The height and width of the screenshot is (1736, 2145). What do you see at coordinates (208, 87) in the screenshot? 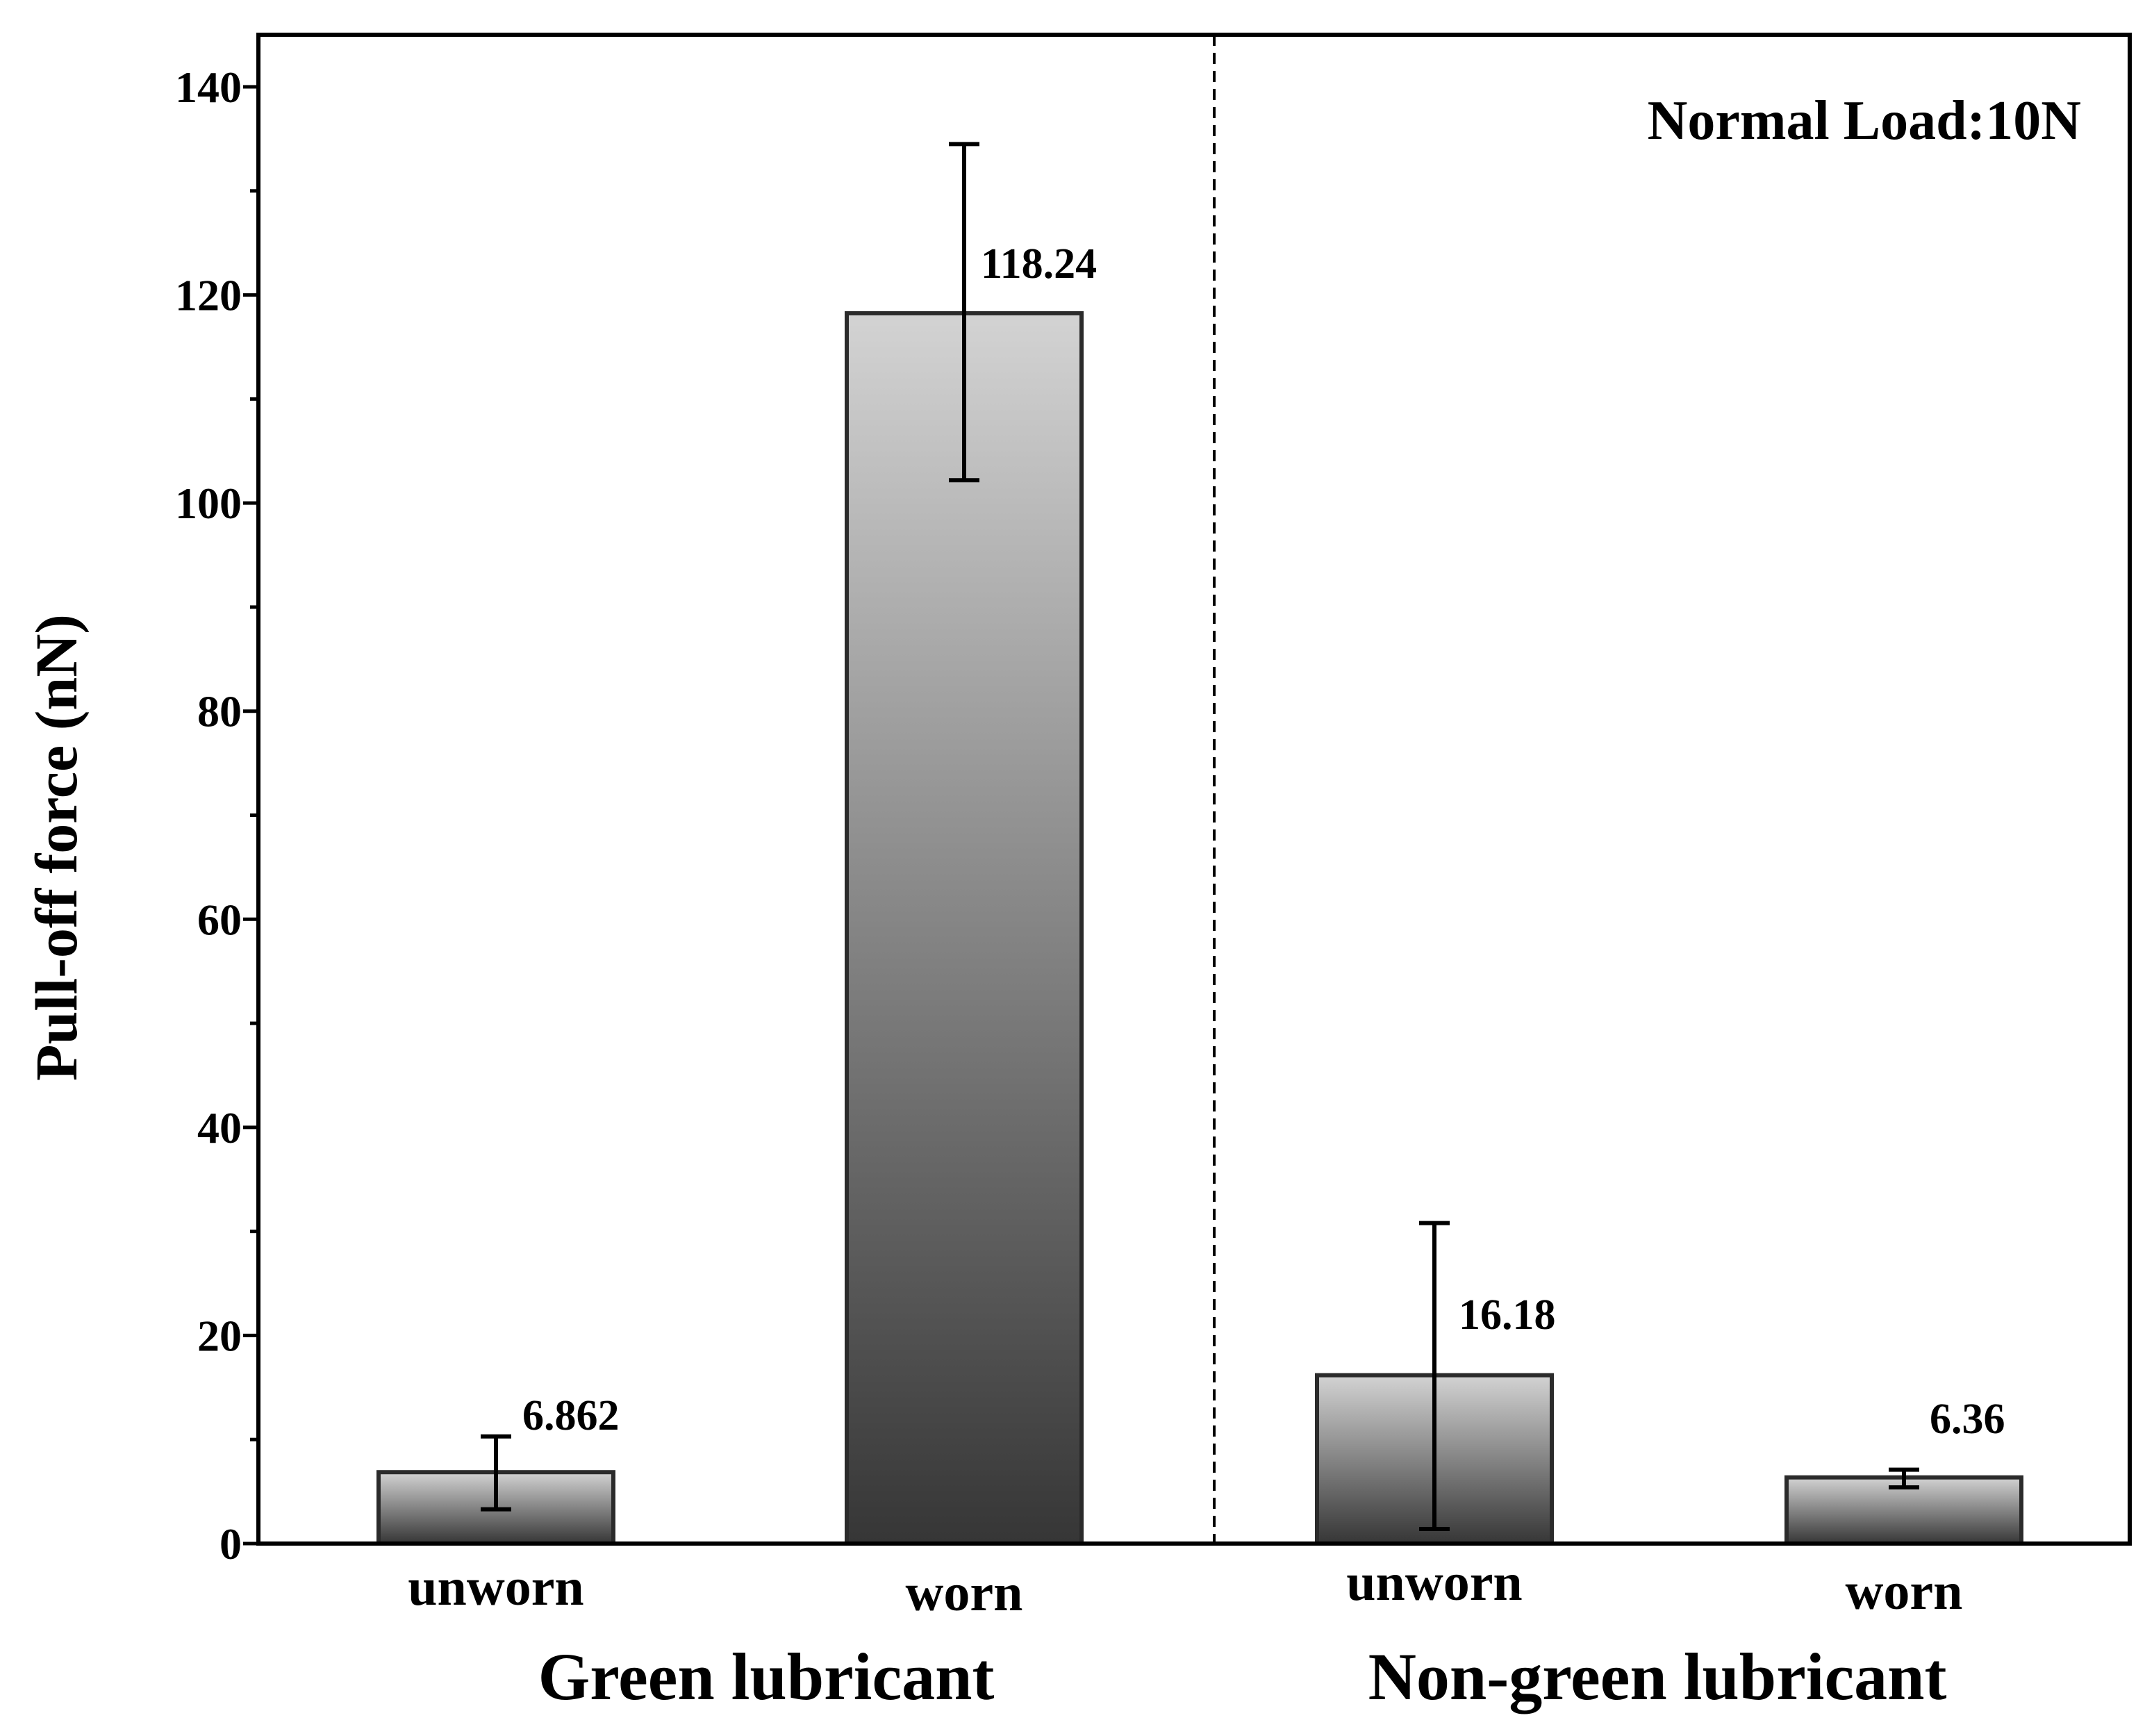
I see `y-tick-label: 140` at bounding box center [208, 87].